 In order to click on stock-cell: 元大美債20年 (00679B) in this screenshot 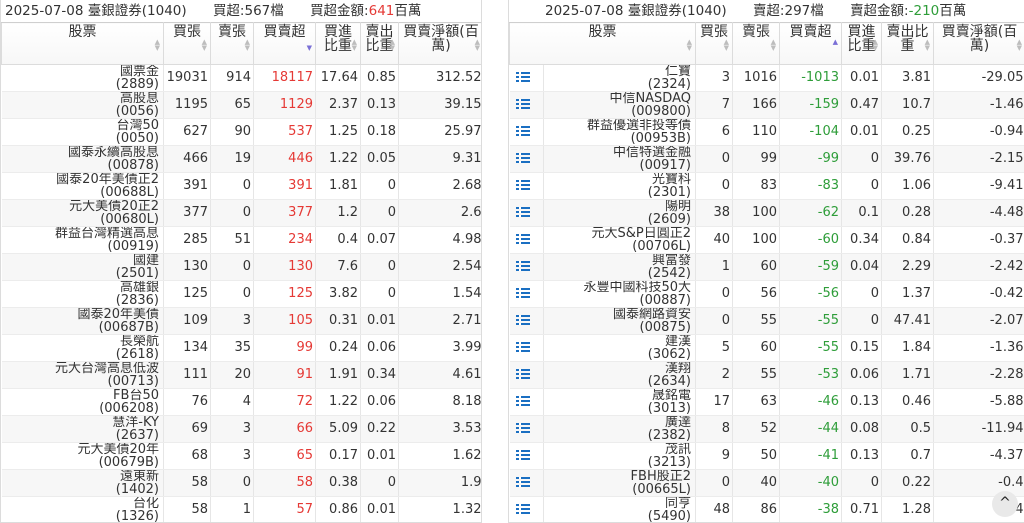, I will do `click(82, 456)`.